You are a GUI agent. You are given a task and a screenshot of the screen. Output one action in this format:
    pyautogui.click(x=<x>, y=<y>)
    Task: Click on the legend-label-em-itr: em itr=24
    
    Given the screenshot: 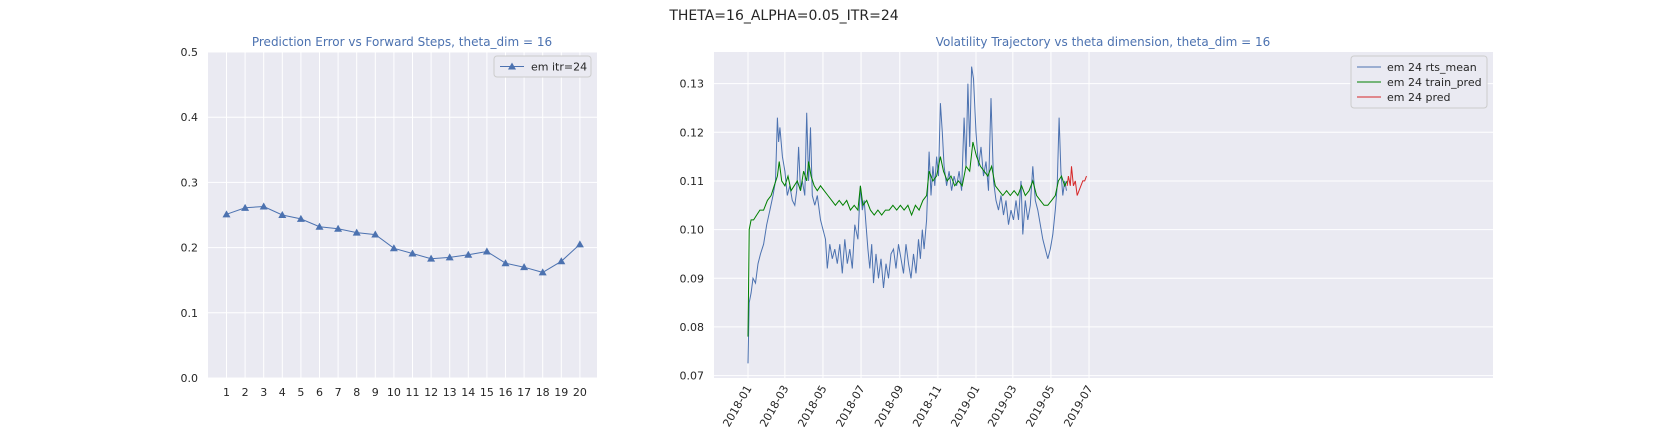 What is the action you would take?
    pyautogui.click(x=559, y=67)
    